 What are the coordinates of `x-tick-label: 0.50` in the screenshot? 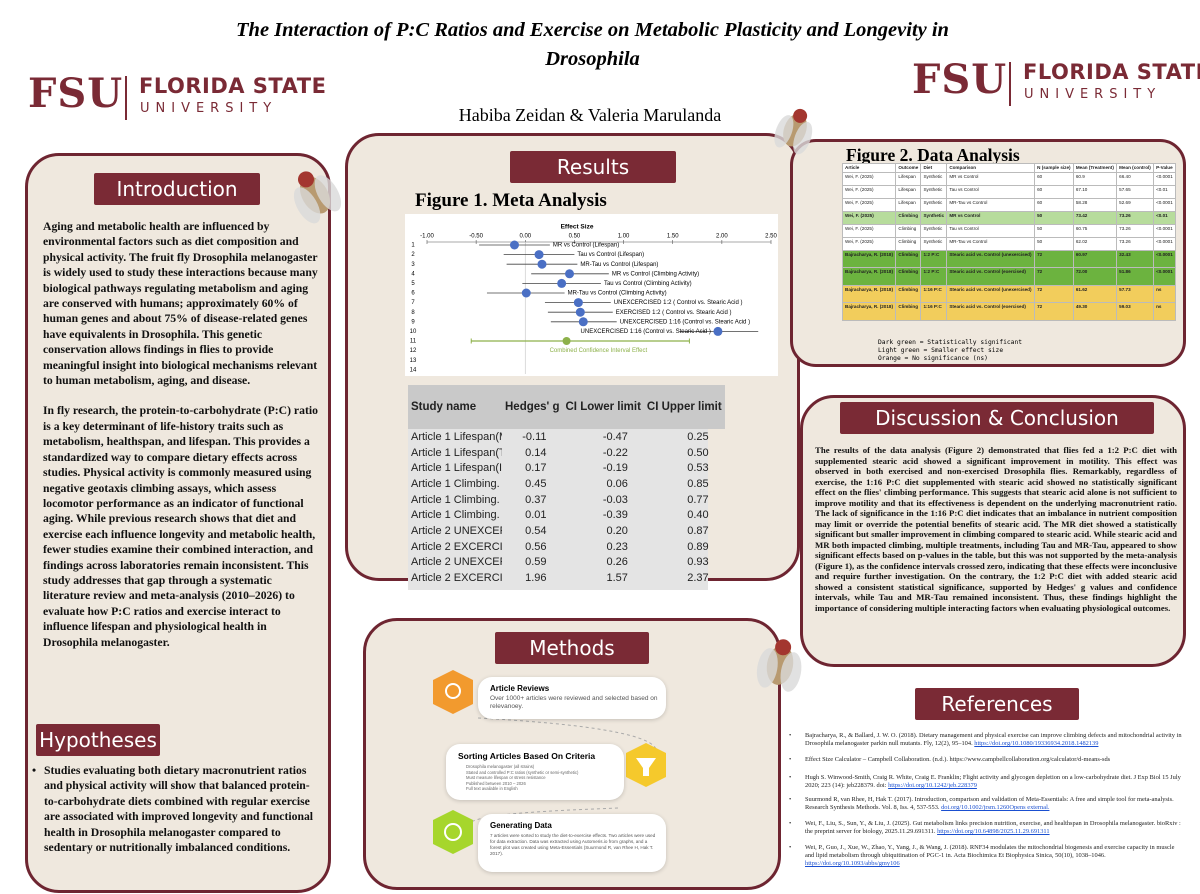 It's located at (575, 237).